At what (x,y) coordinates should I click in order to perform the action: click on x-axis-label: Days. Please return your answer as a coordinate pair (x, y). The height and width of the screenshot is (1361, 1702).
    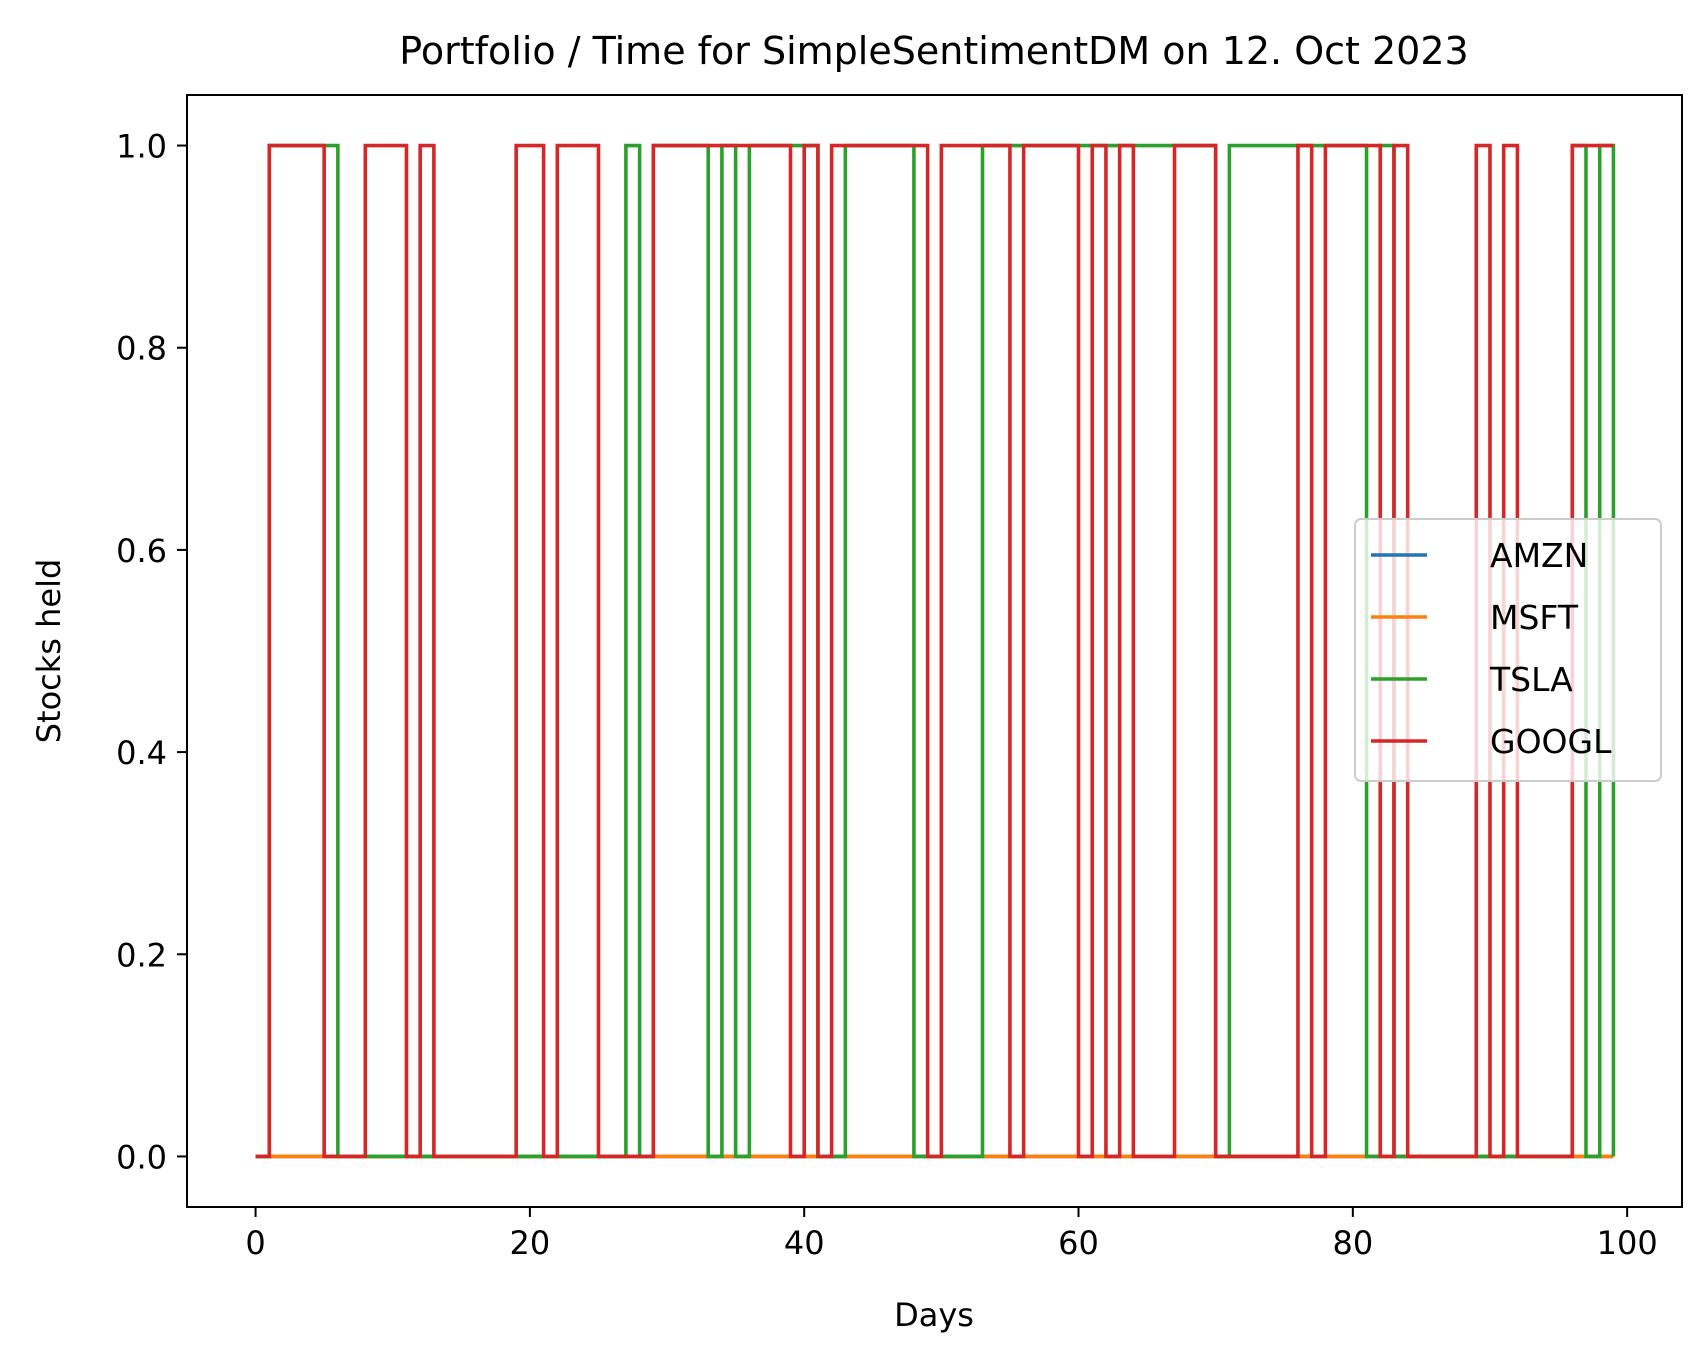
    Looking at the image, I should click on (934, 1315).